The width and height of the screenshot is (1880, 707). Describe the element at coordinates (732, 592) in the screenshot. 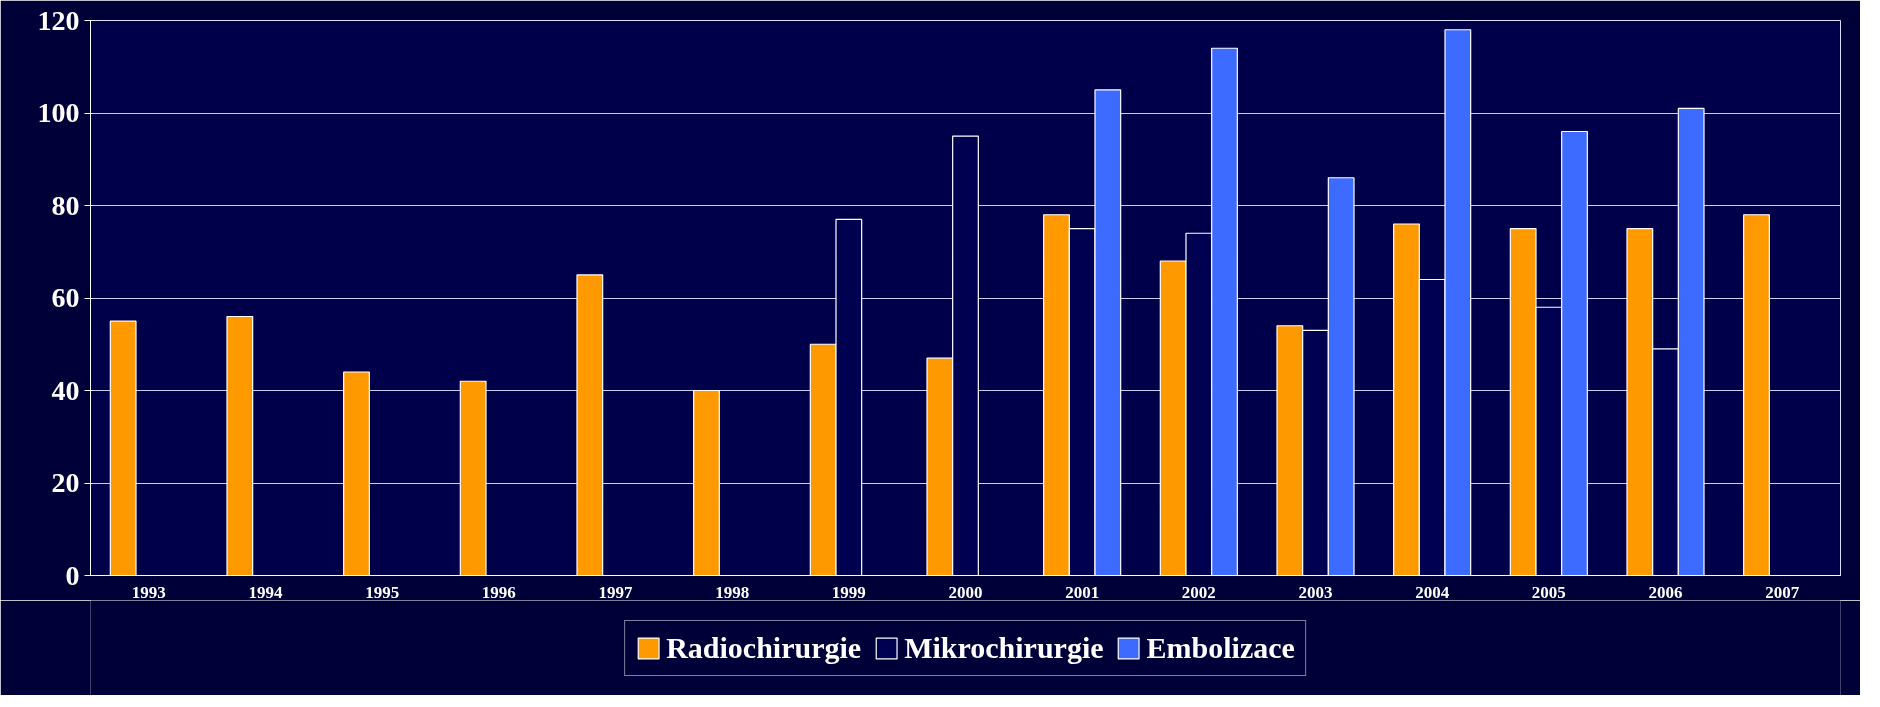

I see `x-tick-label: 1998` at that location.